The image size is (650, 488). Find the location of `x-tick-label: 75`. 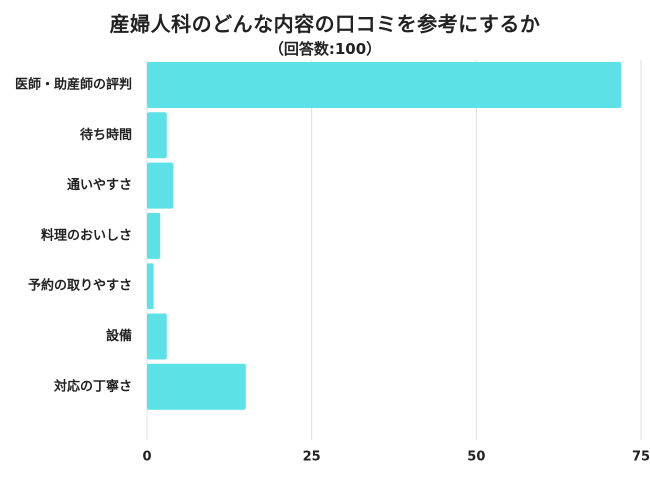

x-tick-label: 75 is located at coordinates (641, 457).